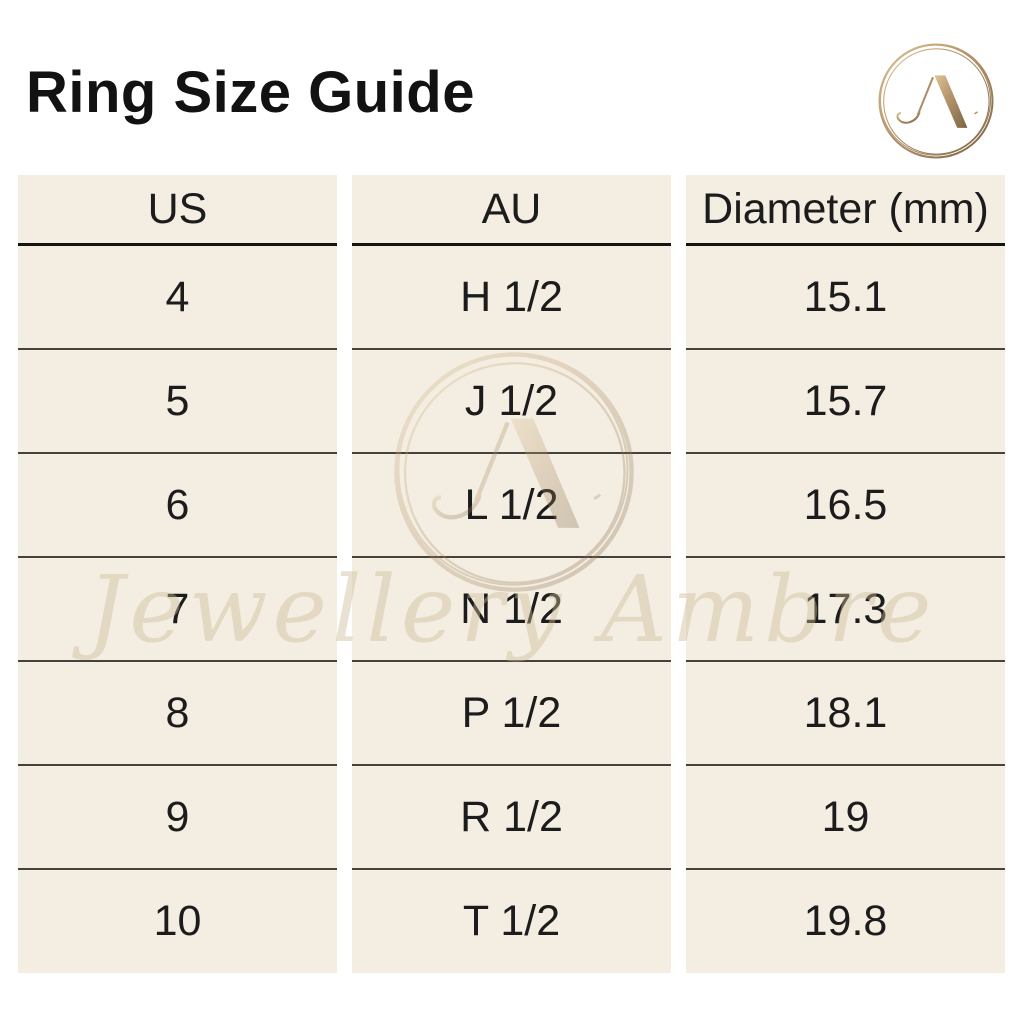 Image resolution: width=1024 pixels, height=1024 pixels. Describe the element at coordinates (511, 506) in the screenshot. I see `table-cell-au-row-2: L 1/2` at that location.